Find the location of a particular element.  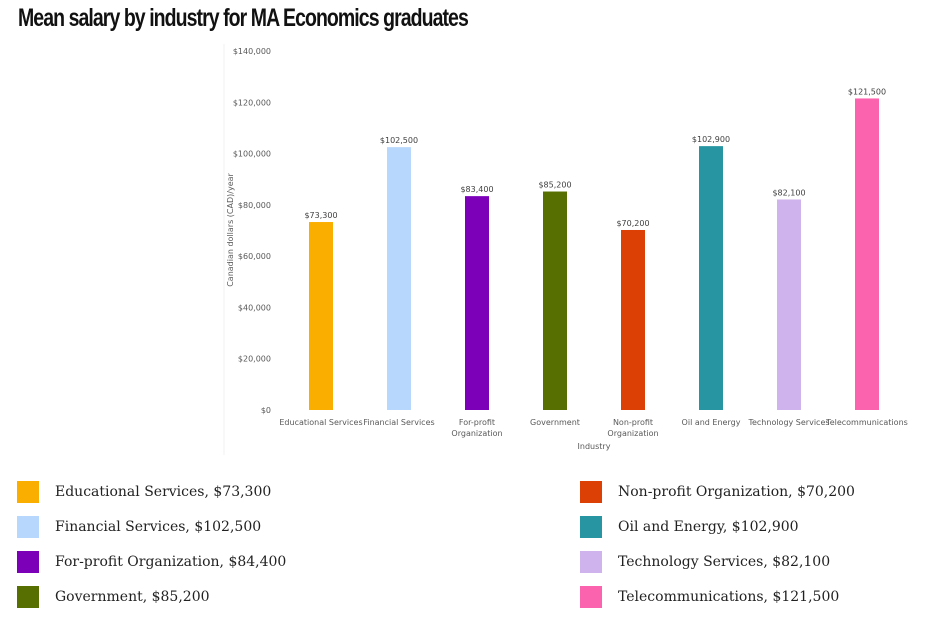

x-tick-label: Telecommunications is located at coordinates (866, 422).